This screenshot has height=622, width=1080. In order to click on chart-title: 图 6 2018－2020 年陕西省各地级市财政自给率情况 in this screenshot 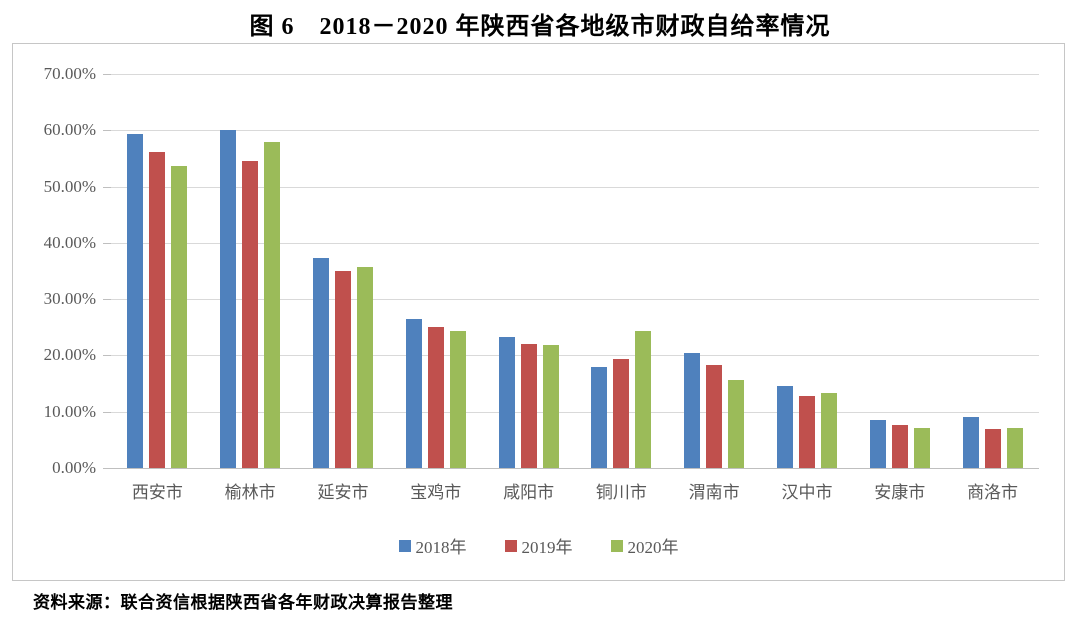, I will do `click(540, 27)`.